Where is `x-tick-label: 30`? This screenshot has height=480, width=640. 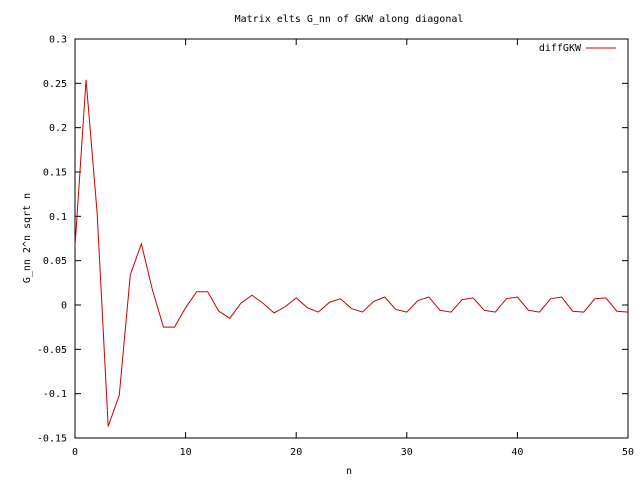
x-tick-label: 30 is located at coordinates (407, 452).